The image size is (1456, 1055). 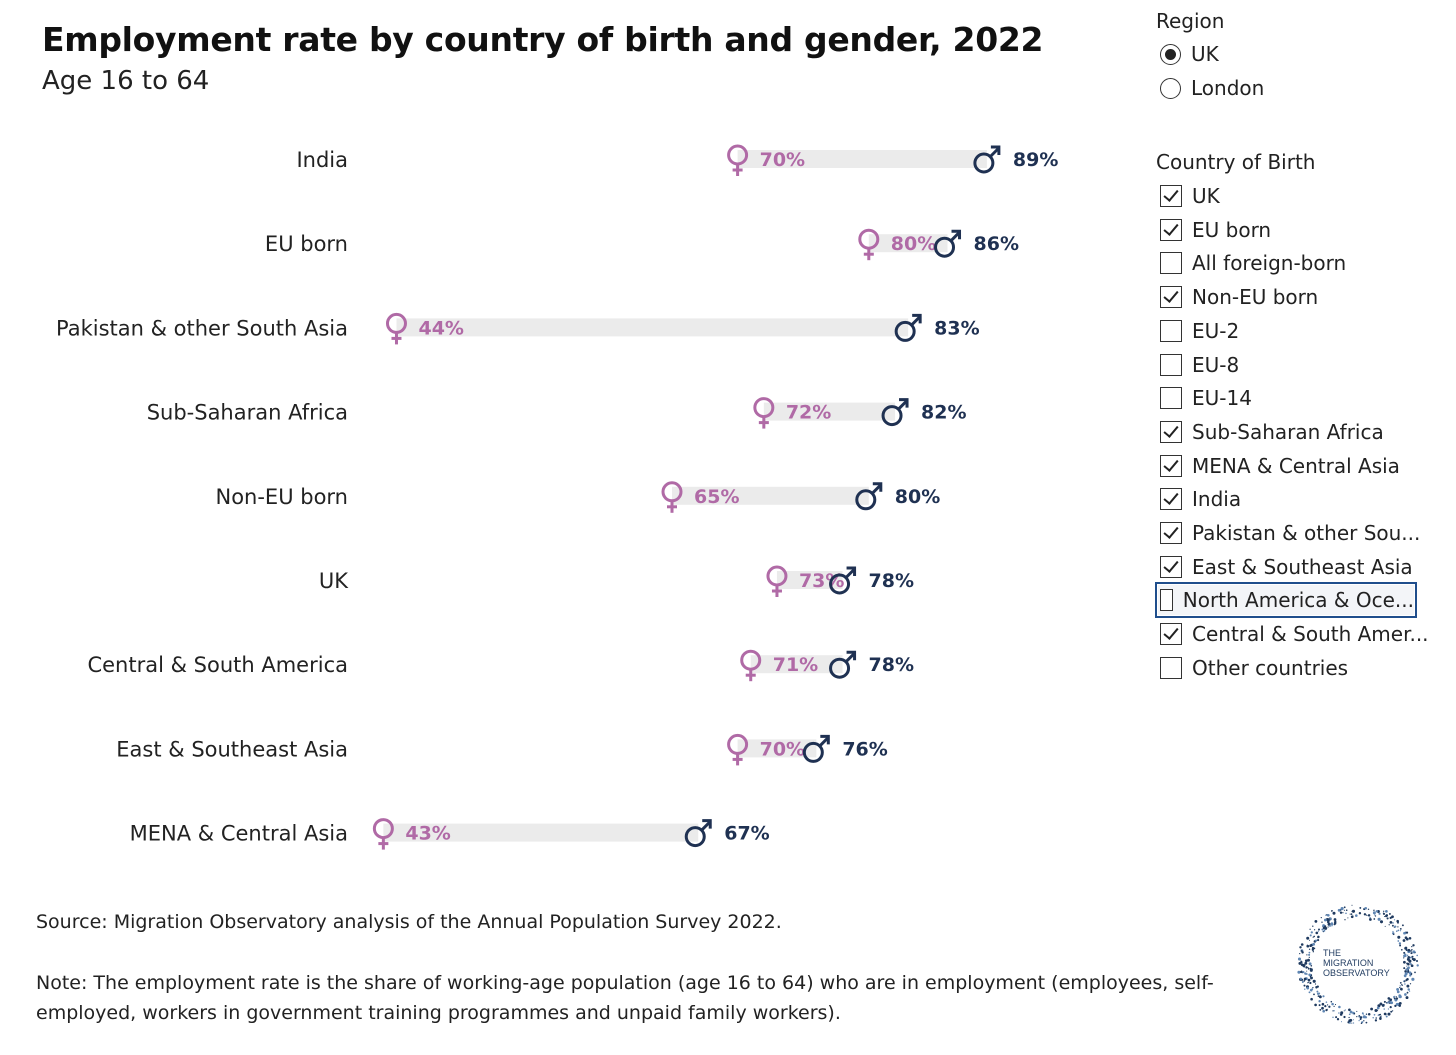 What do you see at coordinates (1302, 566) in the screenshot?
I see `country-of-birth-option-label: East & Southeast Asia` at bounding box center [1302, 566].